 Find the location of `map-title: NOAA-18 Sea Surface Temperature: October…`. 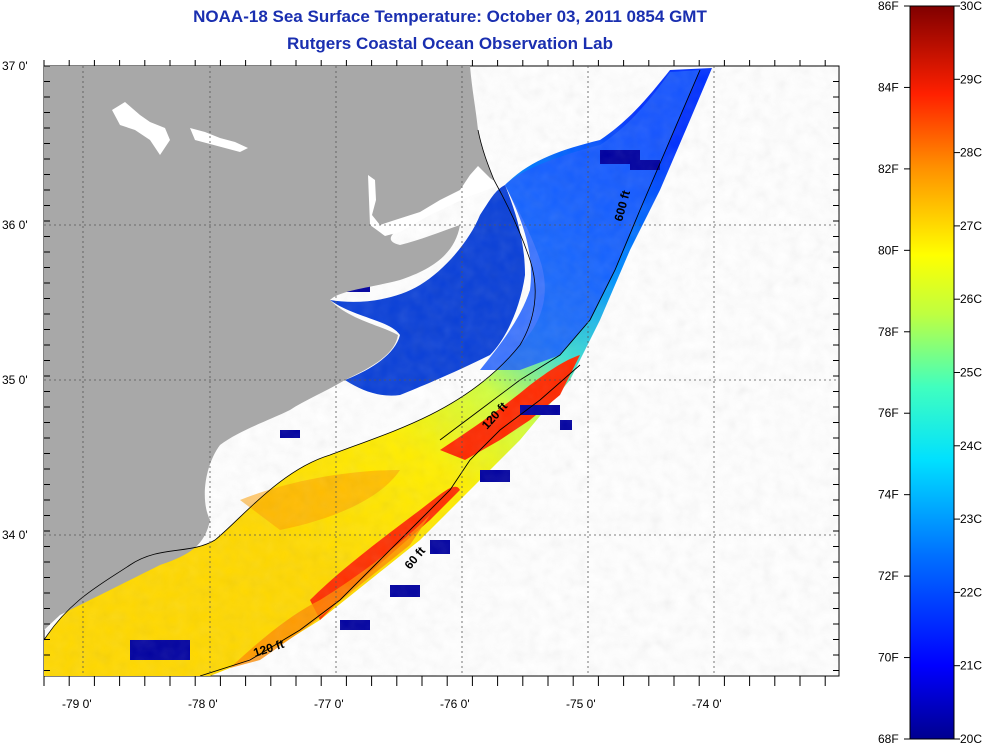

map-title: NOAA-18 Sea Surface Temperature: October… is located at coordinates (450, 16).